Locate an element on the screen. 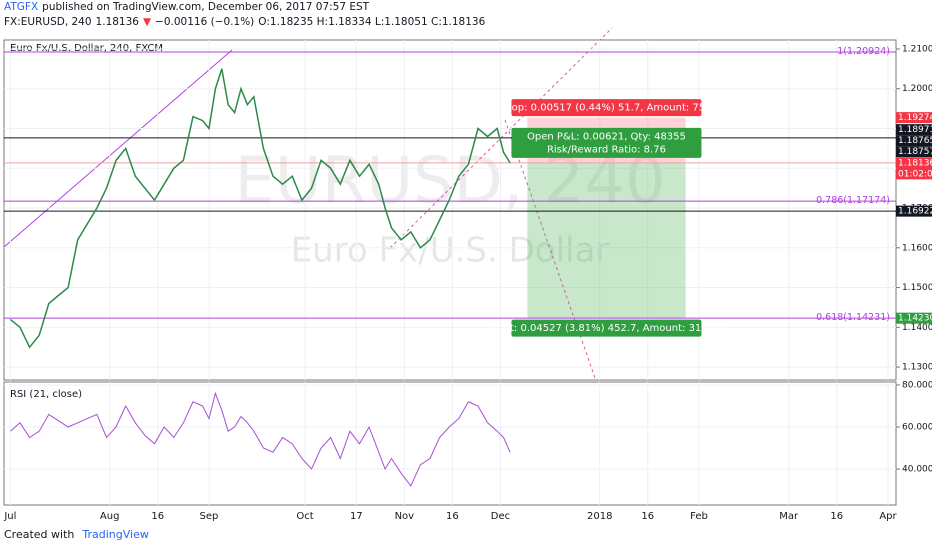  target-zone is located at coordinates (606, 240).